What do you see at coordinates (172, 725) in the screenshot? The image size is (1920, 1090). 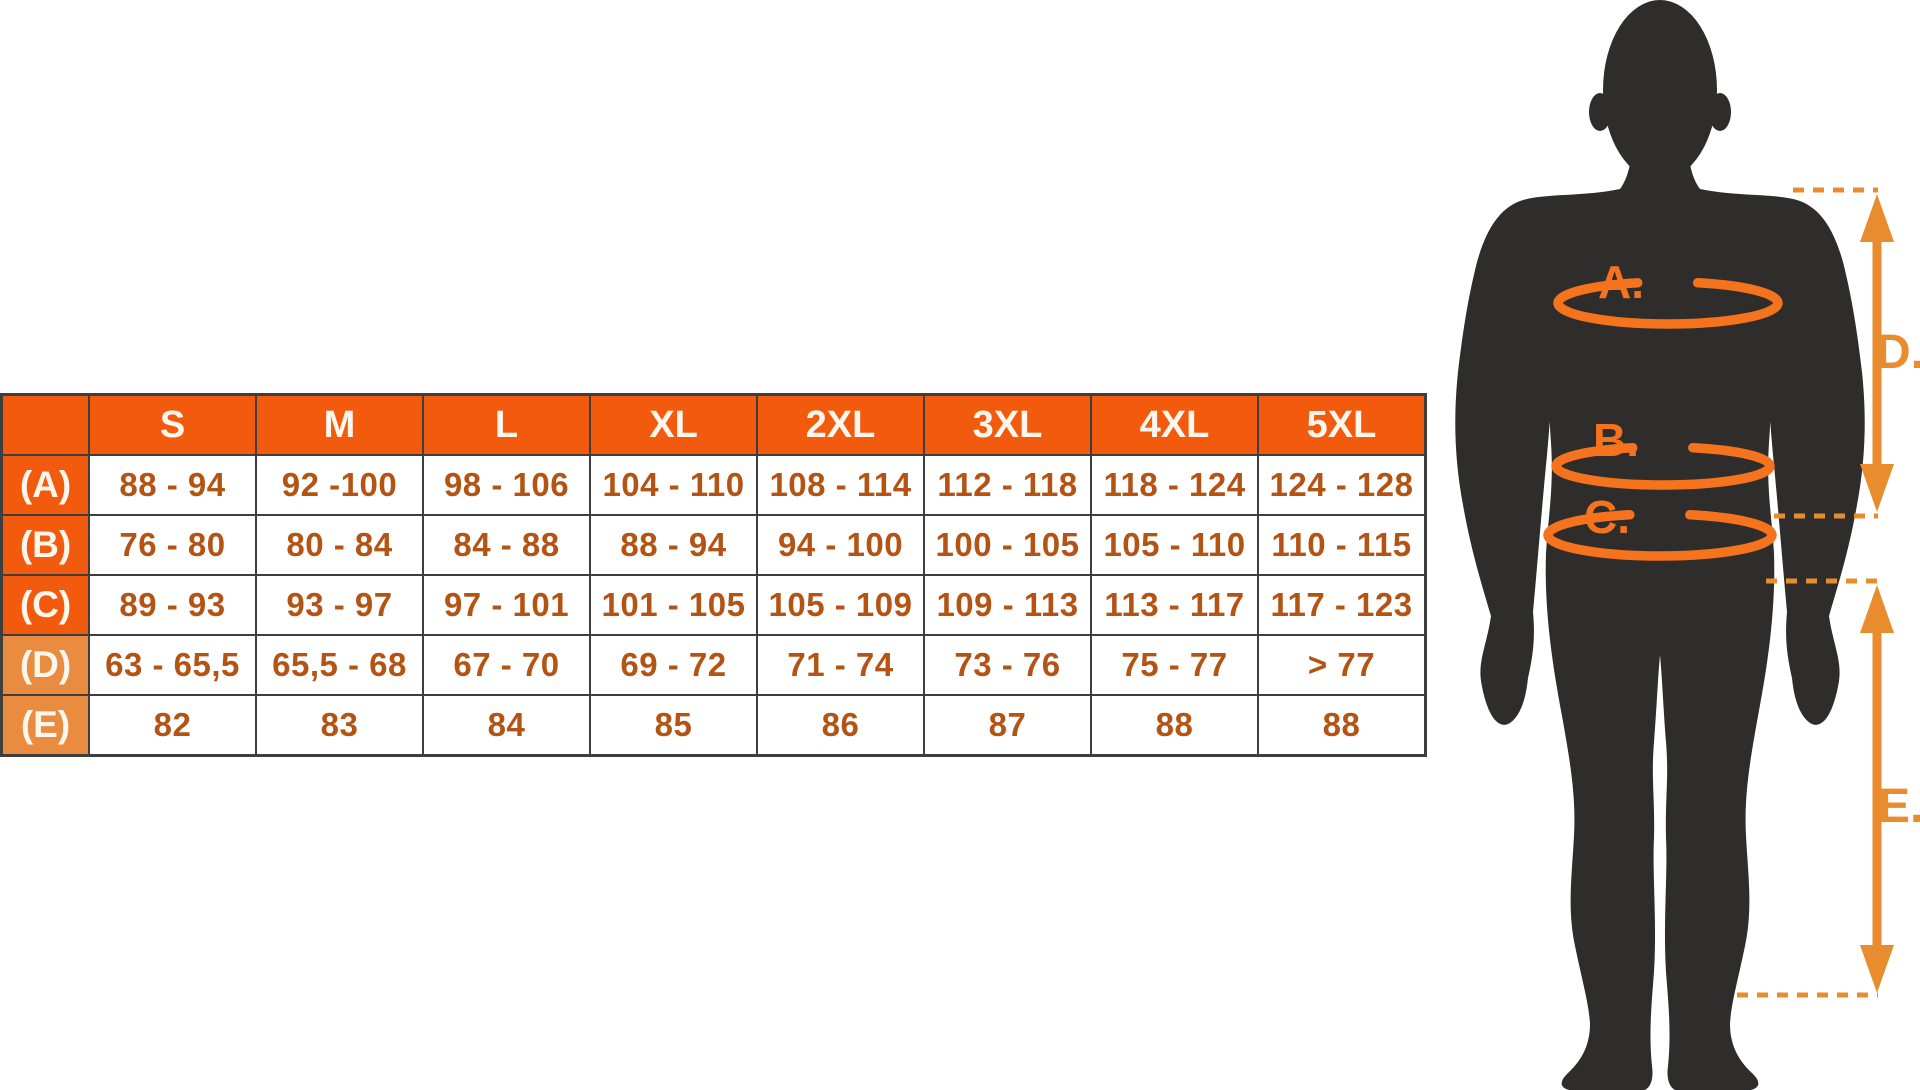 I see `size-value-cell: 82` at bounding box center [172, 725].